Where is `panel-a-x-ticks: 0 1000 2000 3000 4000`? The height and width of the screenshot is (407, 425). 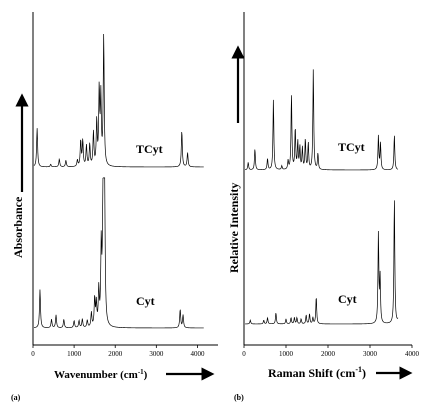
panel-a-x-ticks: 0 1000 2000 3000 4000 is located at coordinates (118, 351).